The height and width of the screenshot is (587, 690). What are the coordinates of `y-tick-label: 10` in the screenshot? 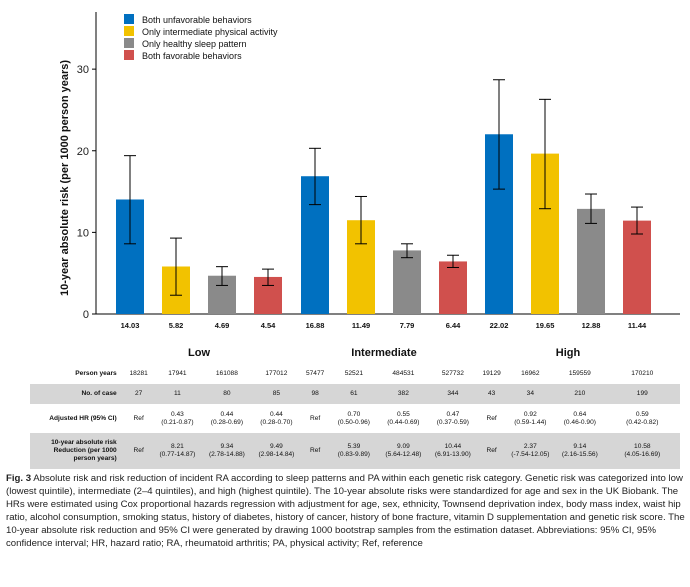 It's located at (83, 233).